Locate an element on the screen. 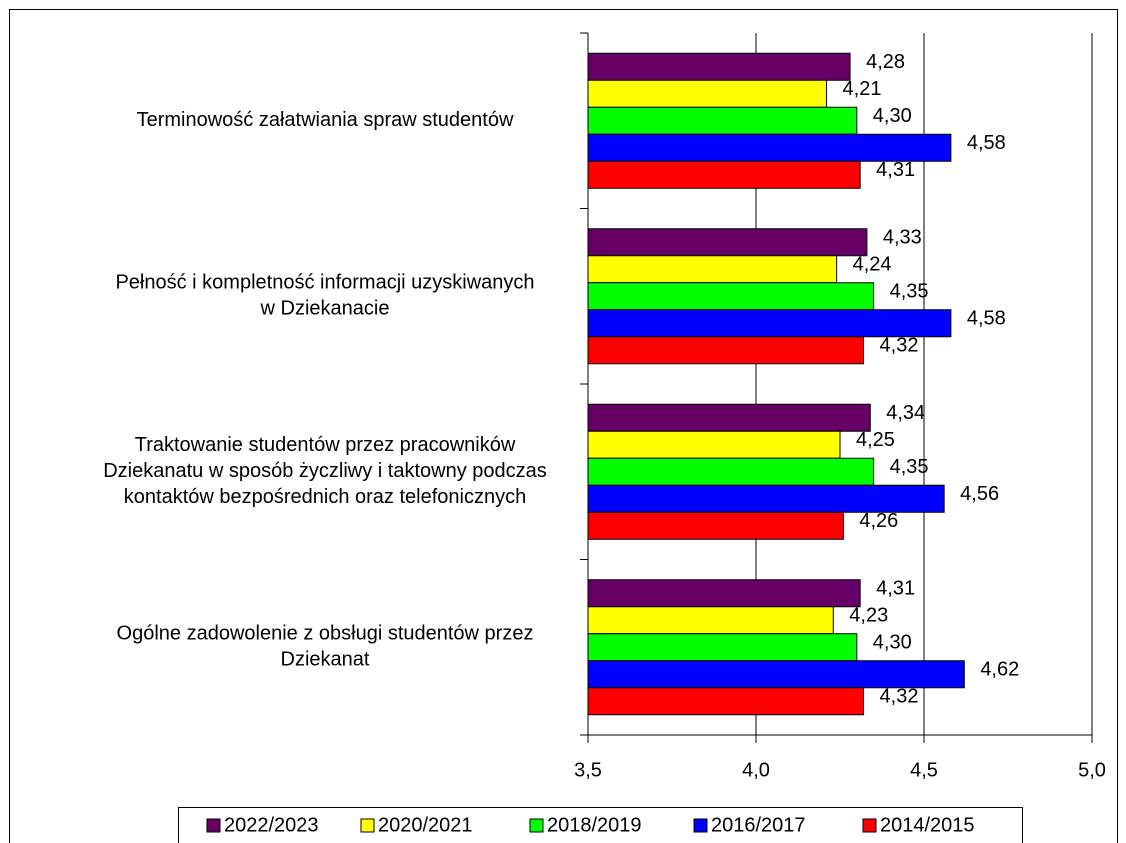  legend-label: 2022/2023 is located at coordinates (271, 825).